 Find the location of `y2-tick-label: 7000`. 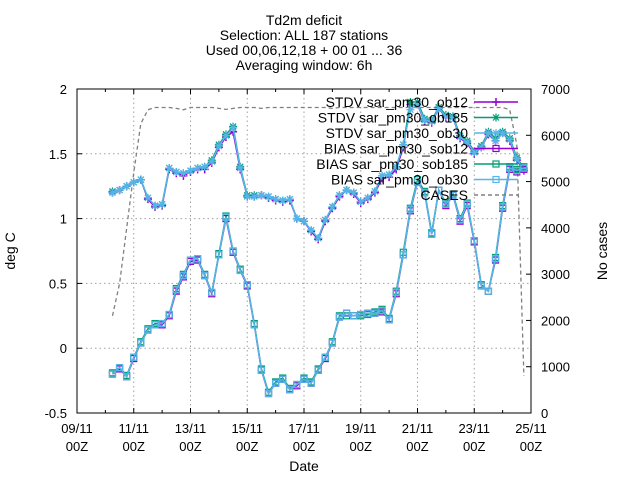

y2-tick-label: 7000 is located at coordinates (555, 89).